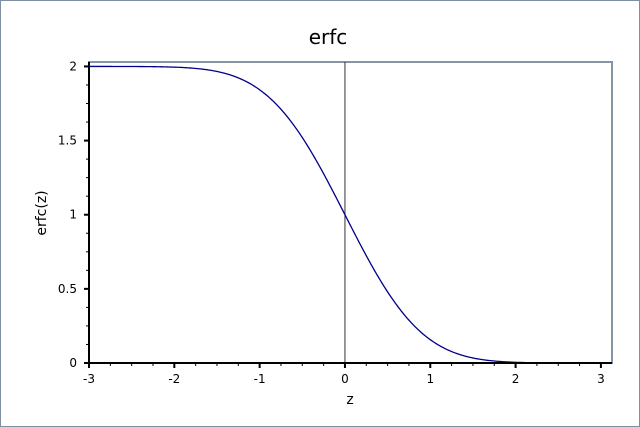 Image resolution: width=640 pixels, height=427 pixels. Describe the element at coordinates (67, 141) in the screenshot. I see `y-tick-label: 1.5` at that location.